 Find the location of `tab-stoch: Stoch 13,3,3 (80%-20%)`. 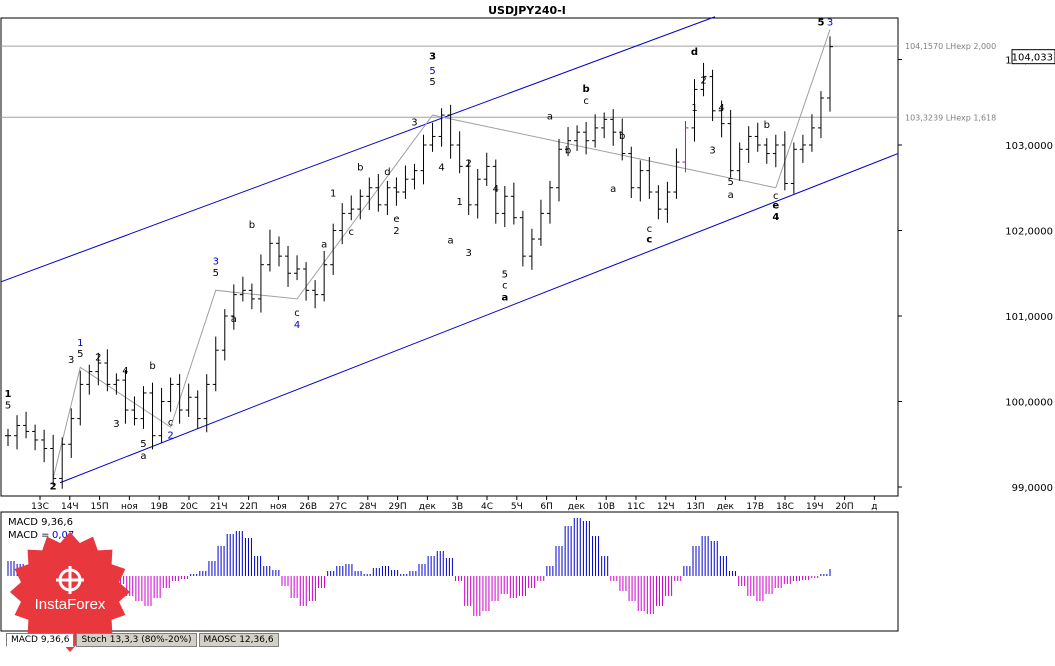

tab-stoch: Stoch 13,3,3 (80%-20%) is located at coordinates (136, 640).